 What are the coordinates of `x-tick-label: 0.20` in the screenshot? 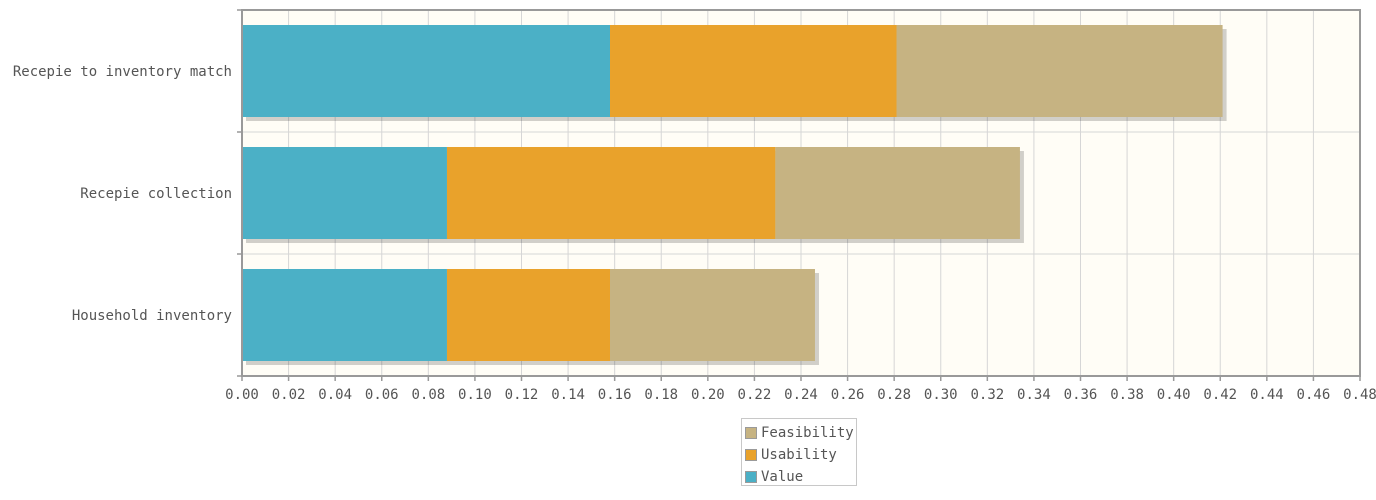 It's located at (708, 395).